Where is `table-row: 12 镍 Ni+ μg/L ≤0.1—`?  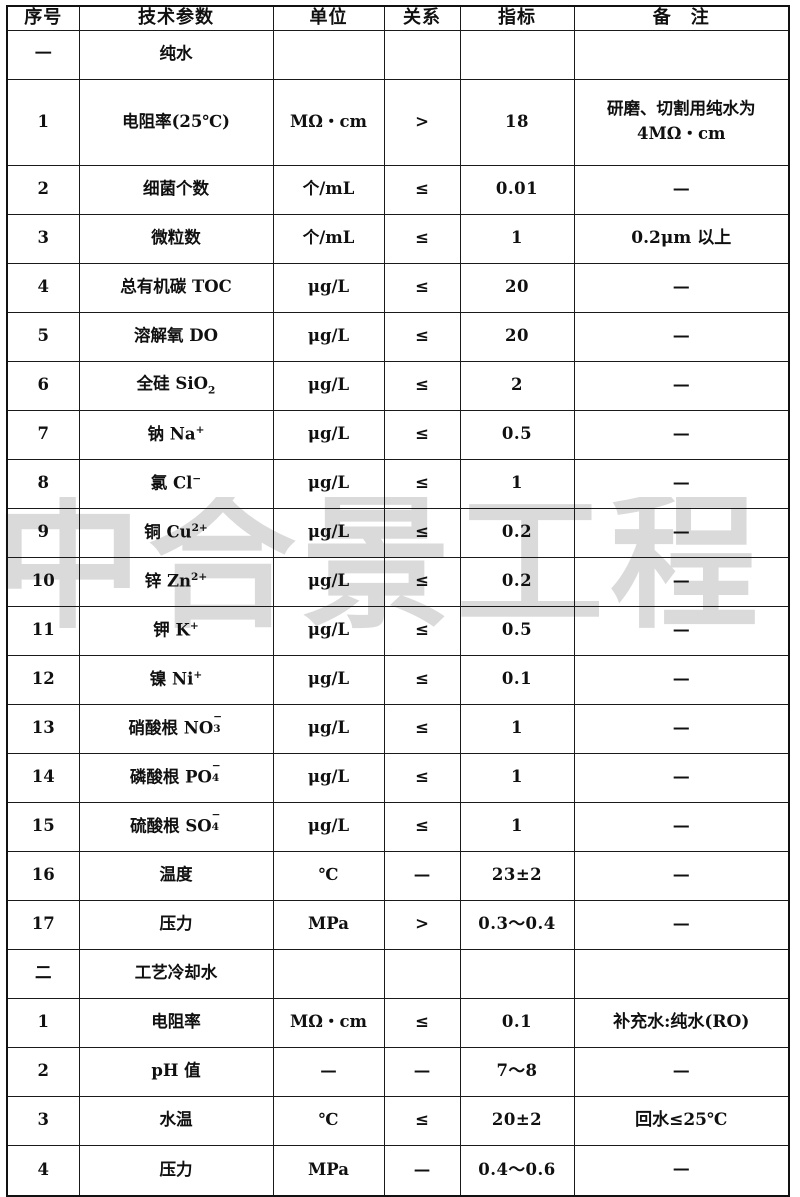 table-row: 12 镍 Ni+ μg/L ≤0.1— is located at coordinates (398, 679).